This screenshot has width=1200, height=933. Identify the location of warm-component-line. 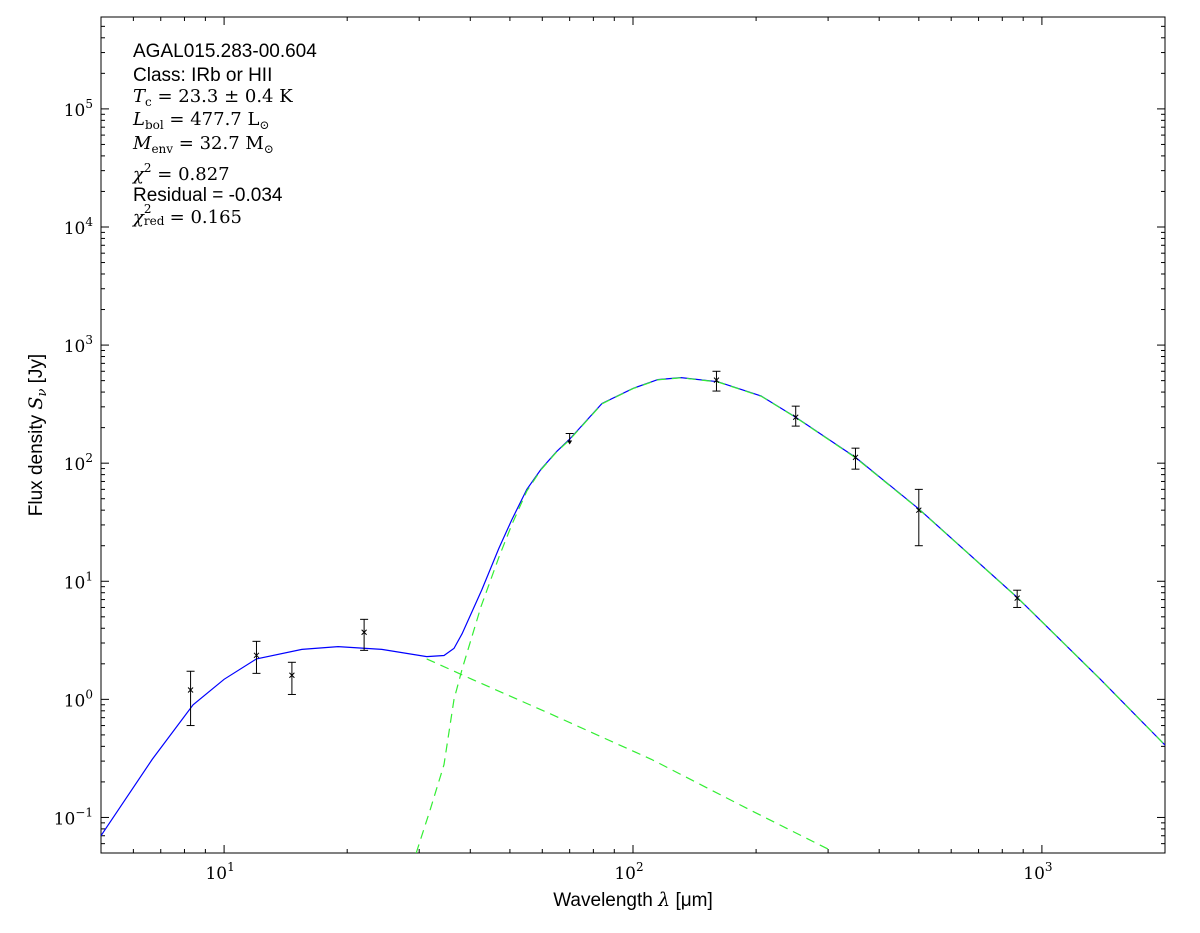
(627, 754).